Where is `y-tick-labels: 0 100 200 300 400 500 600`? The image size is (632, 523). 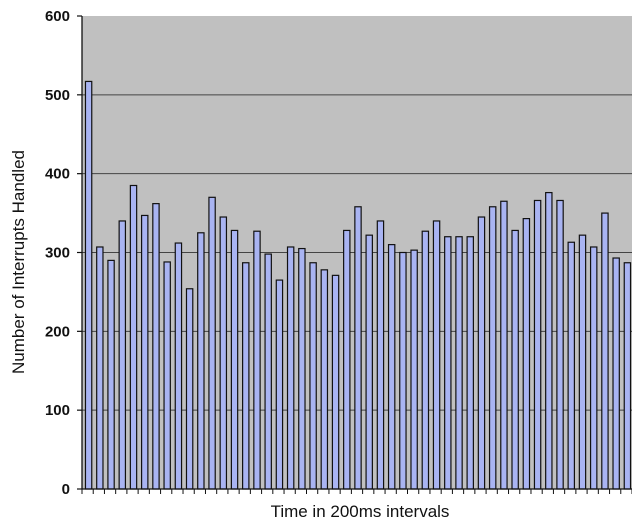
y-tick-labels: 0 100 200 300 400 500 600 is located at coordinates (57, 253).